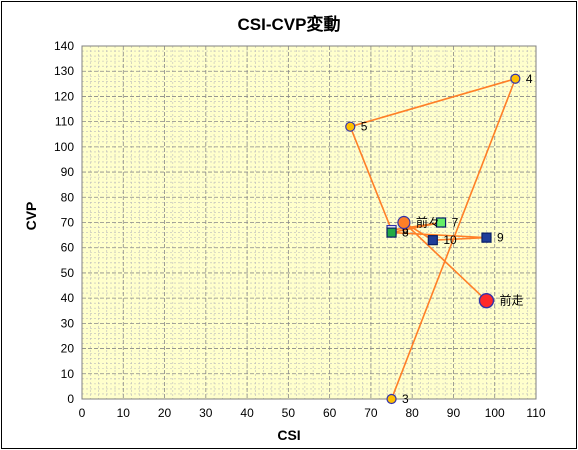 Image resolution: width=578 pixels, height=450 pixels. What do you see at coordinates (454, 413) in the screenshot?
I see `x-tick-label: 90` at bounding box center [454, 413].